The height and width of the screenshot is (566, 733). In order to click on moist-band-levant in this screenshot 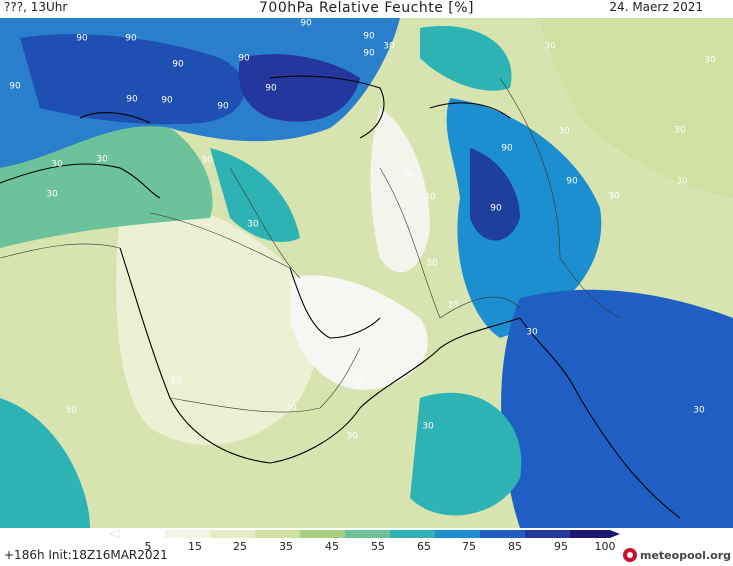, I will do `click(106, 187)`.